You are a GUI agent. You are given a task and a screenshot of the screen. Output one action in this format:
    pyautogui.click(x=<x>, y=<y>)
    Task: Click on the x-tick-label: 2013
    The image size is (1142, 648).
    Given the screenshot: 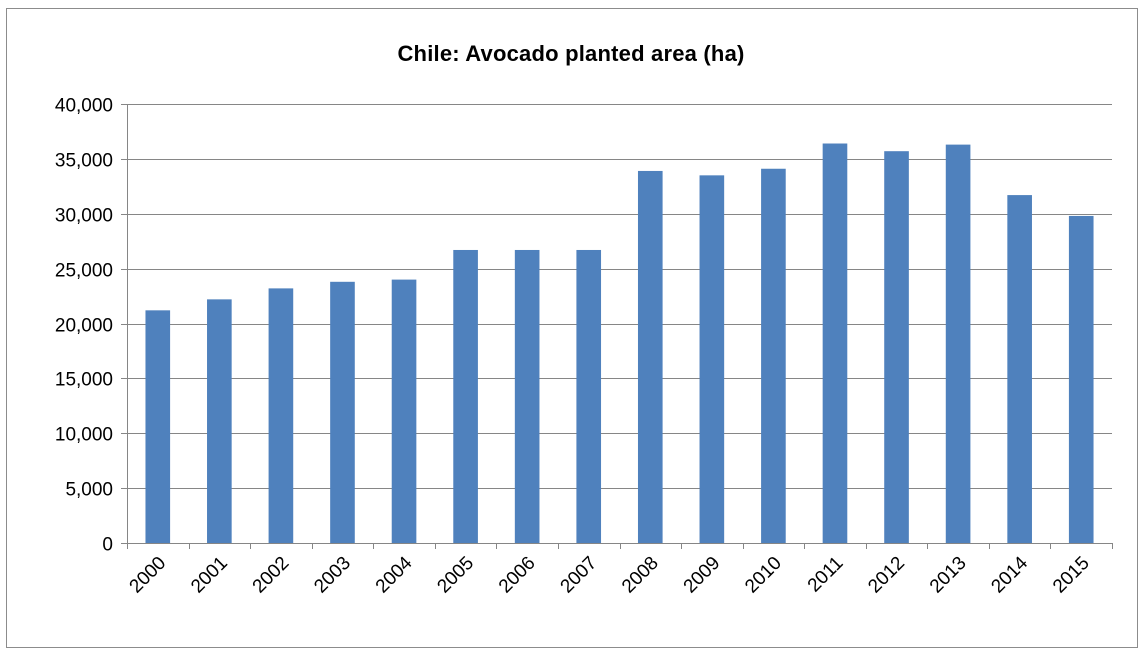 What is the action you would take?
    pyautogui.click(x=948, y=575)
    